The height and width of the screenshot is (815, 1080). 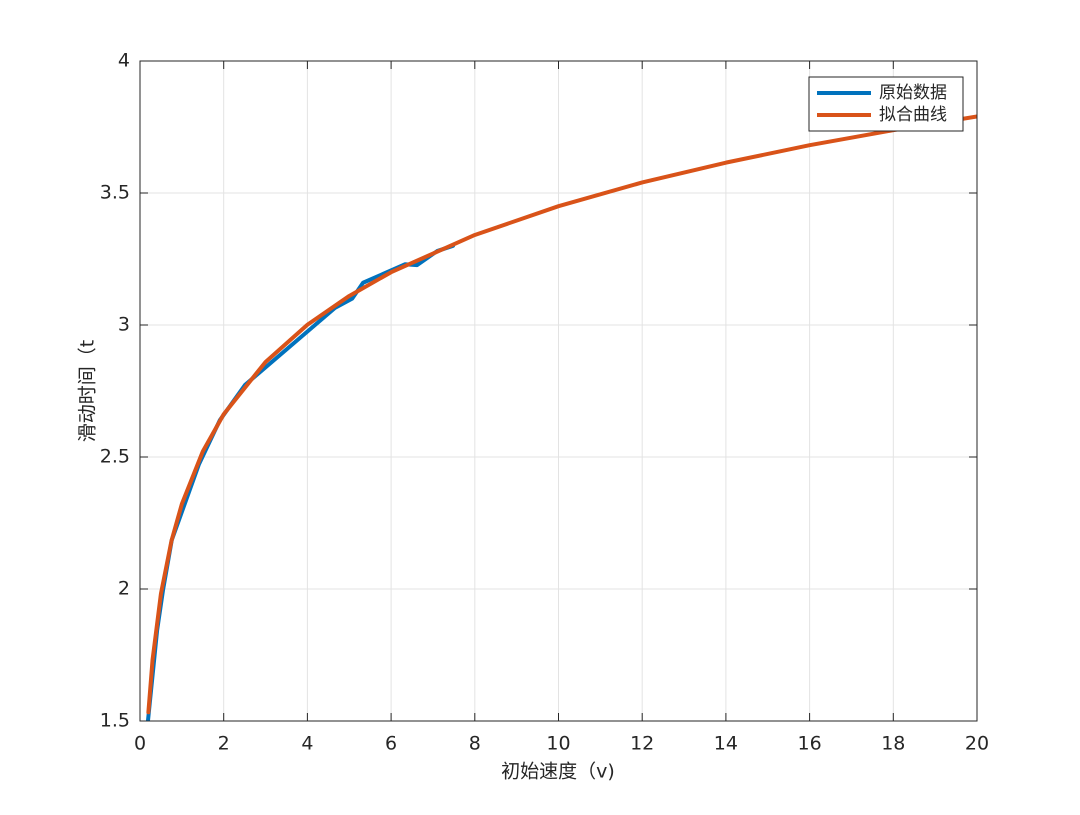 What do you see at coordinates (977, 744) in the screenshot?
I see `x-tick-label: 20` at bounding box center [977, 744].